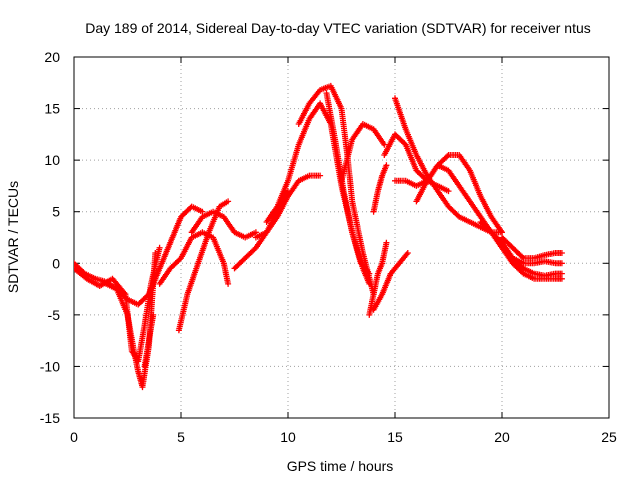 This screenshot has width=640, height=480. What do you see at coordinates (288, 437) in the screenshot?
I see `x-tick-label: 10` at bounding box center [288, 437].